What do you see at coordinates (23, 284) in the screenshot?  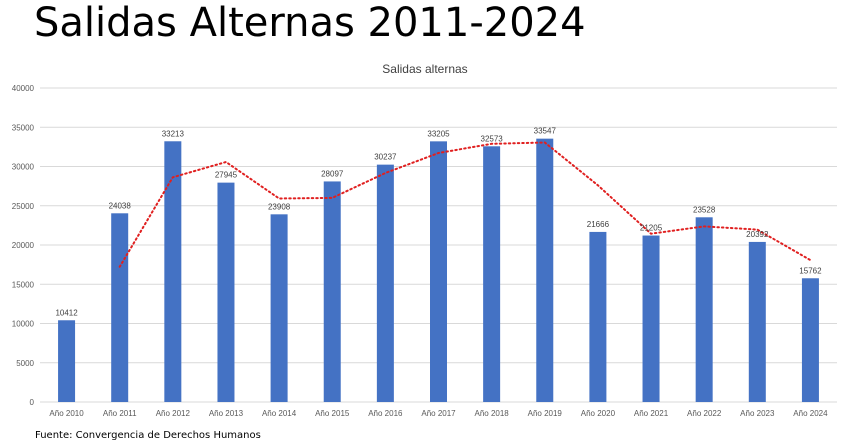 I see `y-tick-label: 15000` at bounding box center [23, 284].